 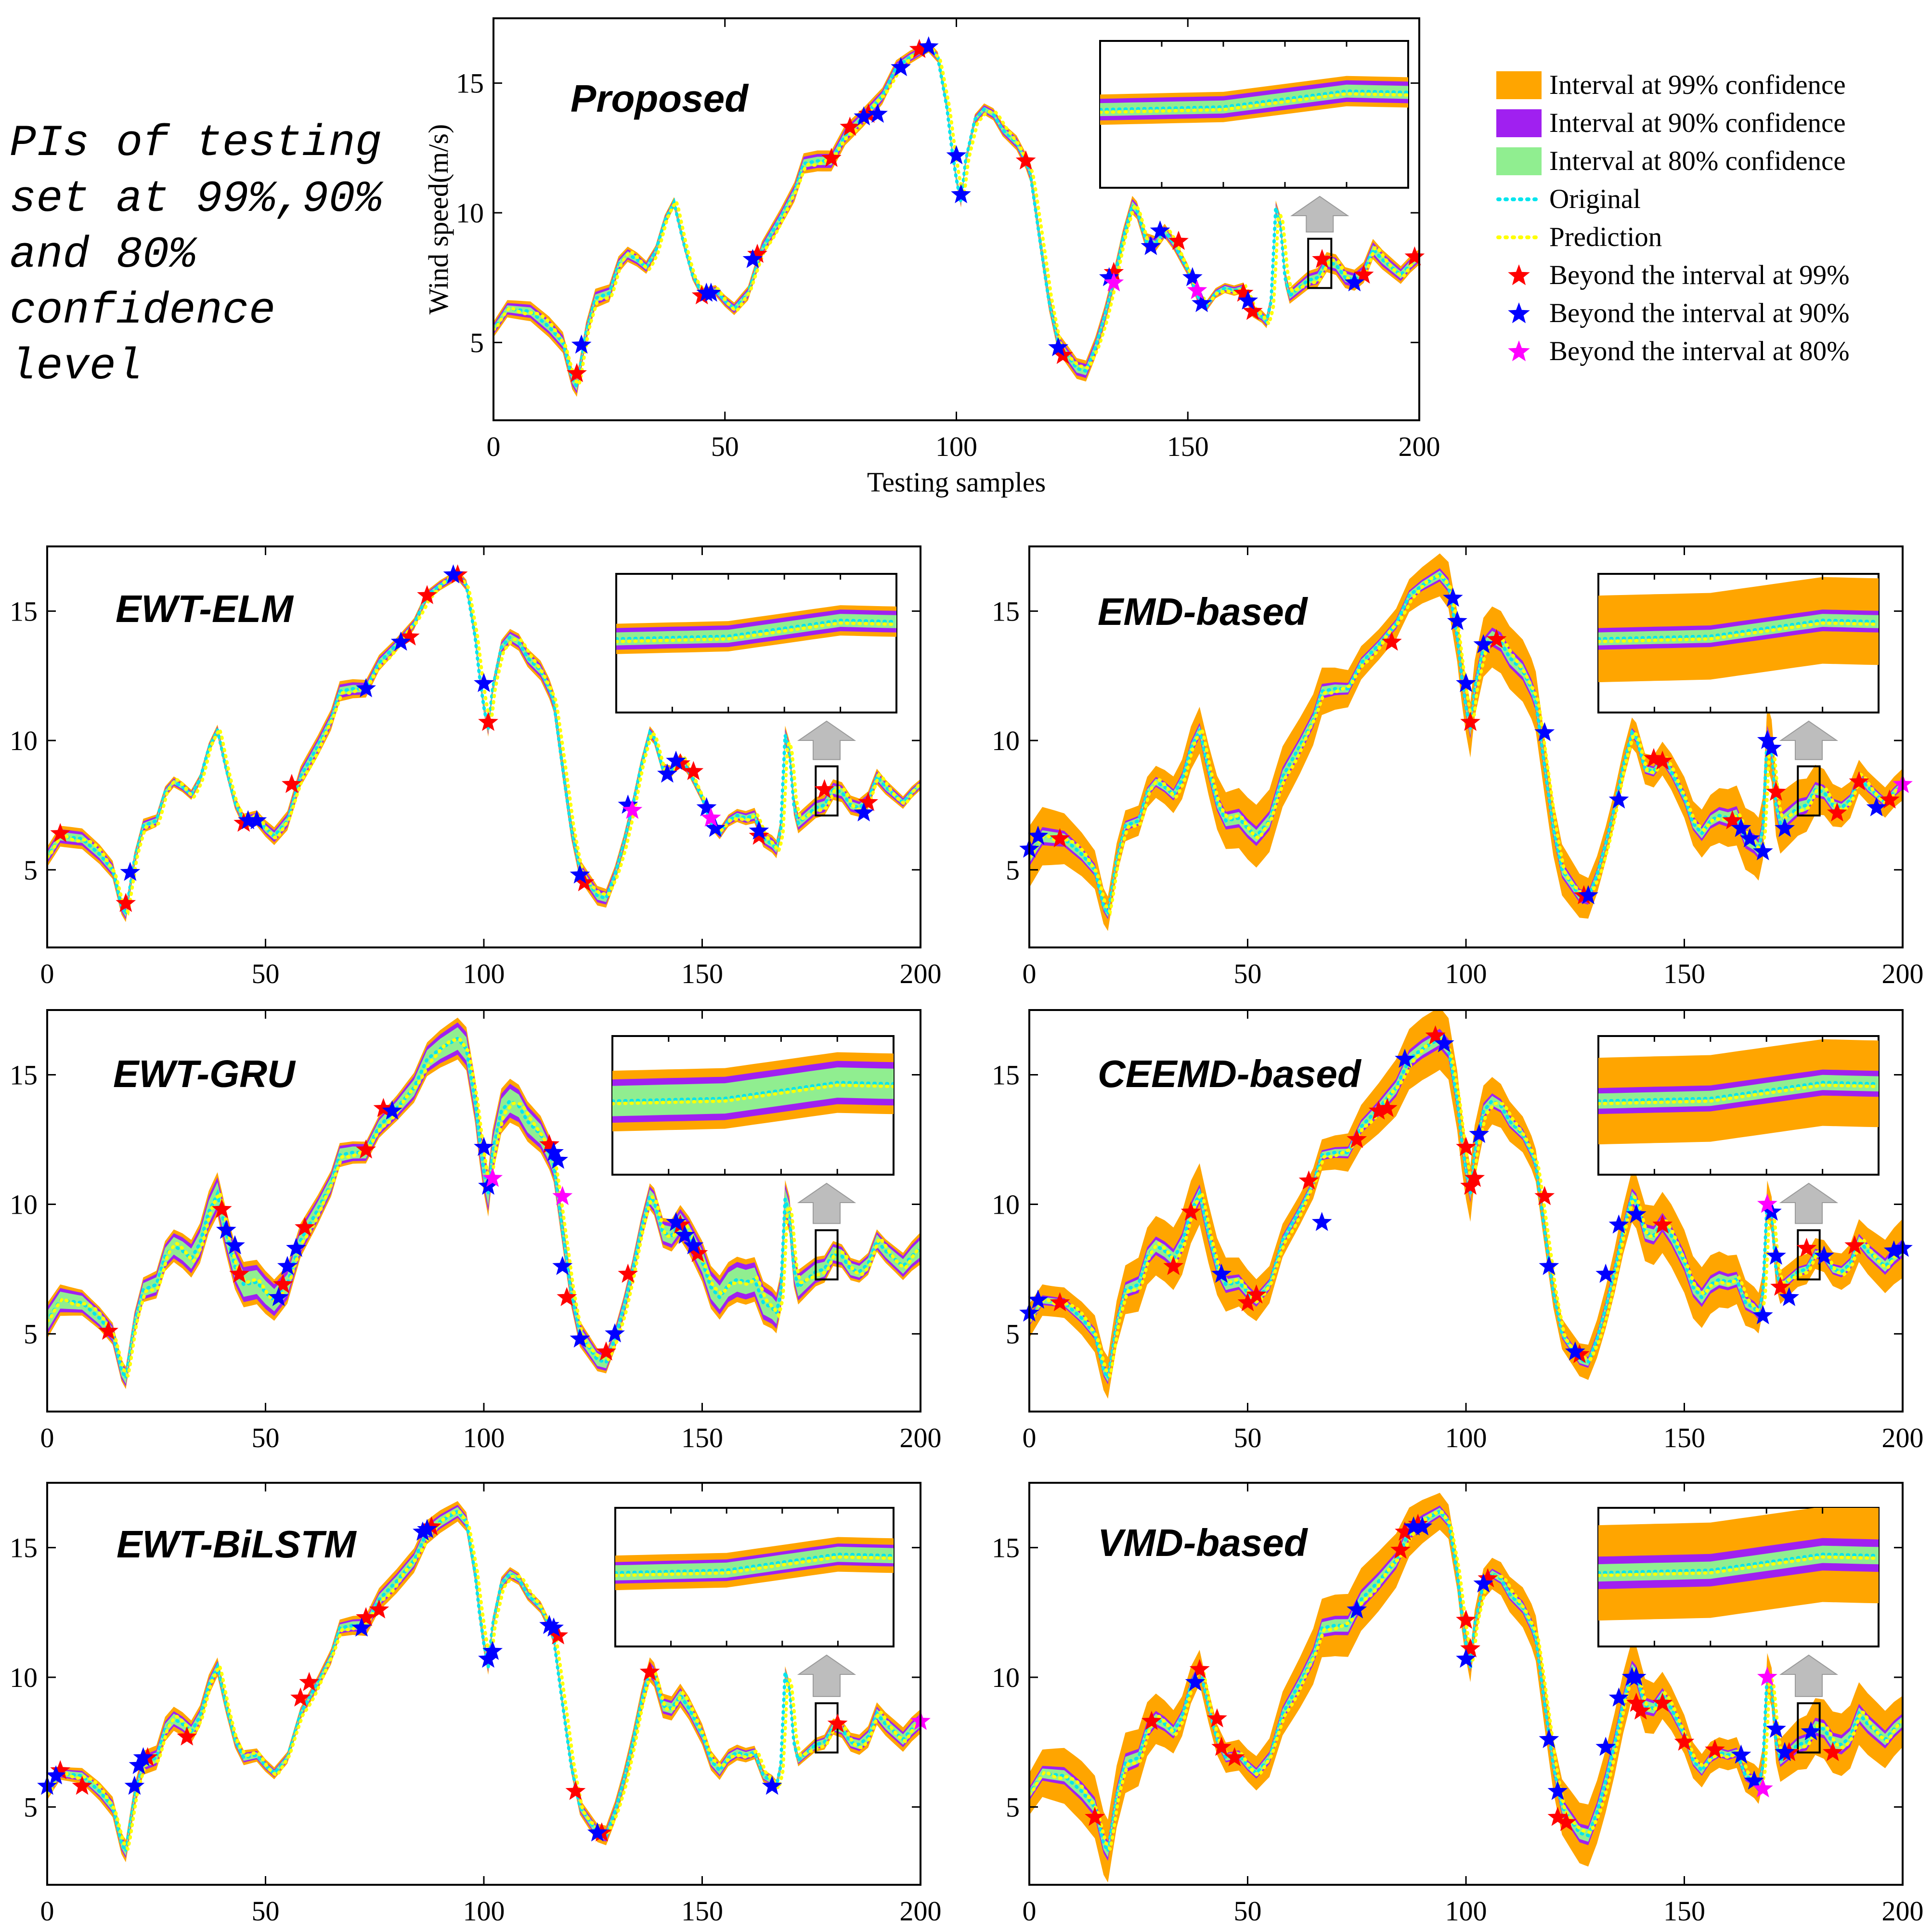 What do you see at coordinates (1709, 277) in the screenshot?
I see `legend-item: Beyond the interval at 99%` at bounding box center [1709, 277].